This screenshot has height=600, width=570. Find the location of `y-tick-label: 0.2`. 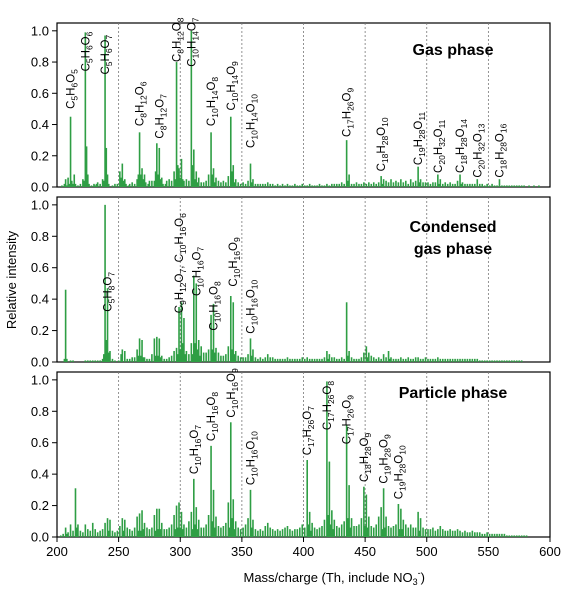

y-tick-label: 0.2 is located at coordinates (40, 155).